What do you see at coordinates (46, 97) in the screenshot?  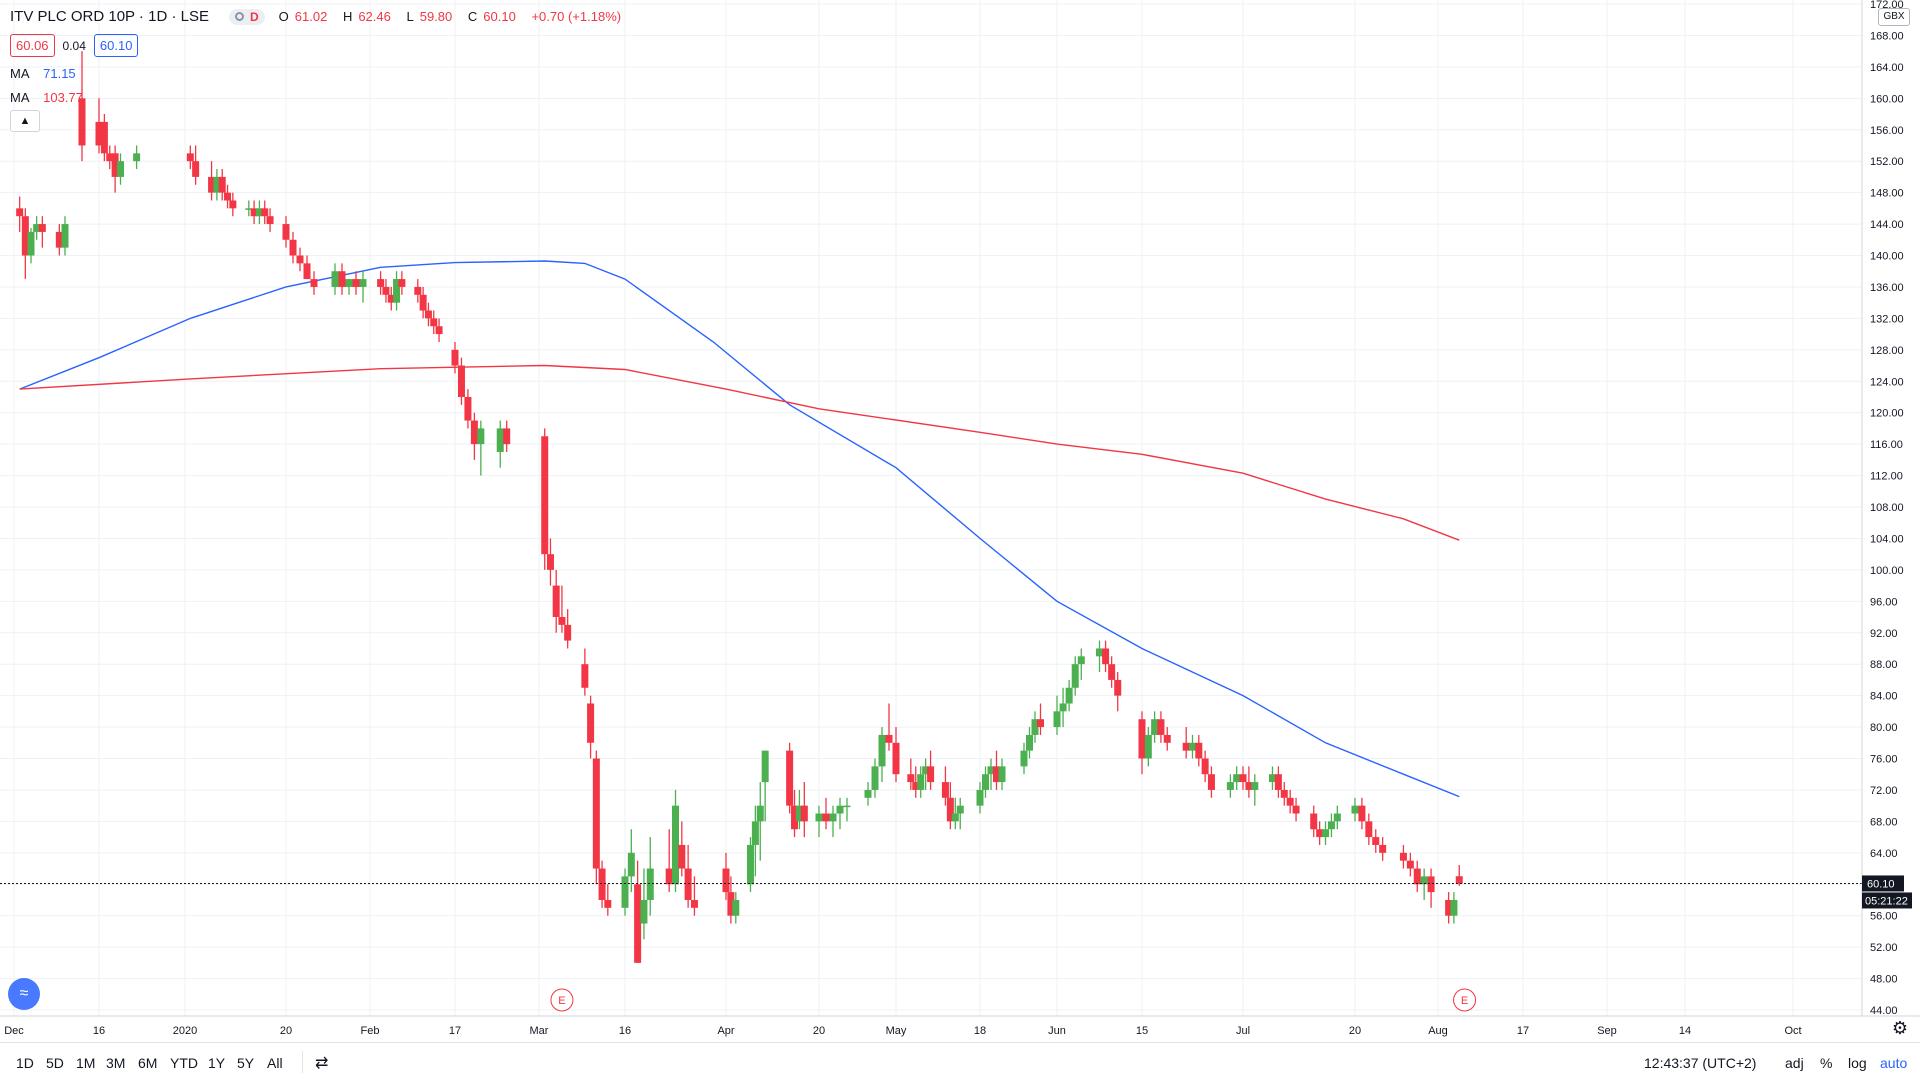 I see `ma-legend-slow: MA 103.77` at bounding box center [46, 97].